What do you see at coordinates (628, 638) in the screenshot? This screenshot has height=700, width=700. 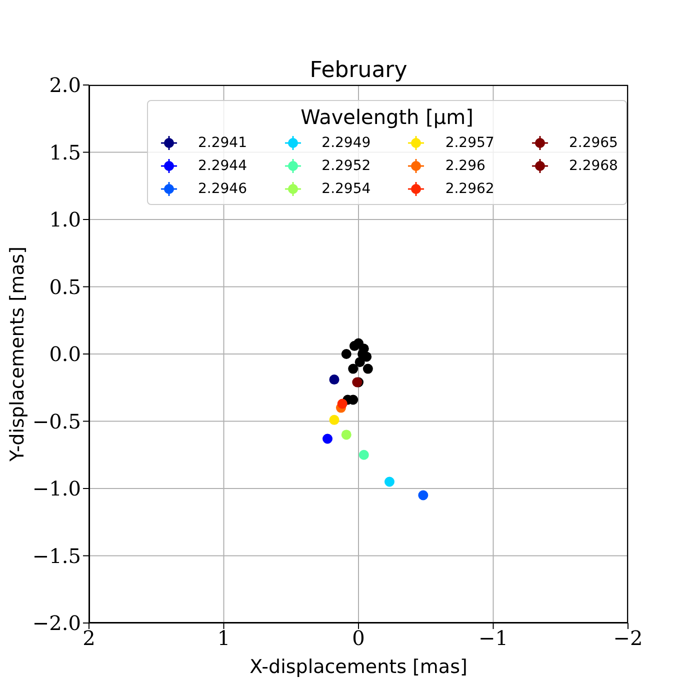 I see `x-tick-label: −2` at bounding box center [628, 638].